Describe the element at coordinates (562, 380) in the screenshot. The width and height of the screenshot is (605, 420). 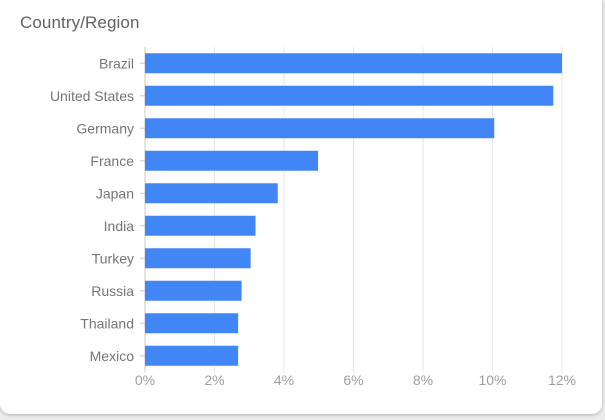
I see `x-tick-label: 12%` at that location.